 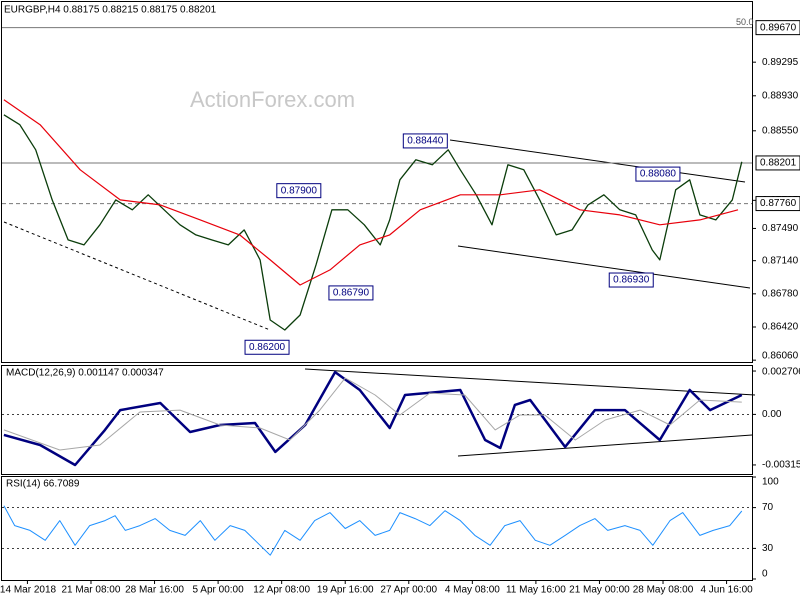 I want to click on x-tick-label: 27 Apr 00:00, so click(x=408, y=590).